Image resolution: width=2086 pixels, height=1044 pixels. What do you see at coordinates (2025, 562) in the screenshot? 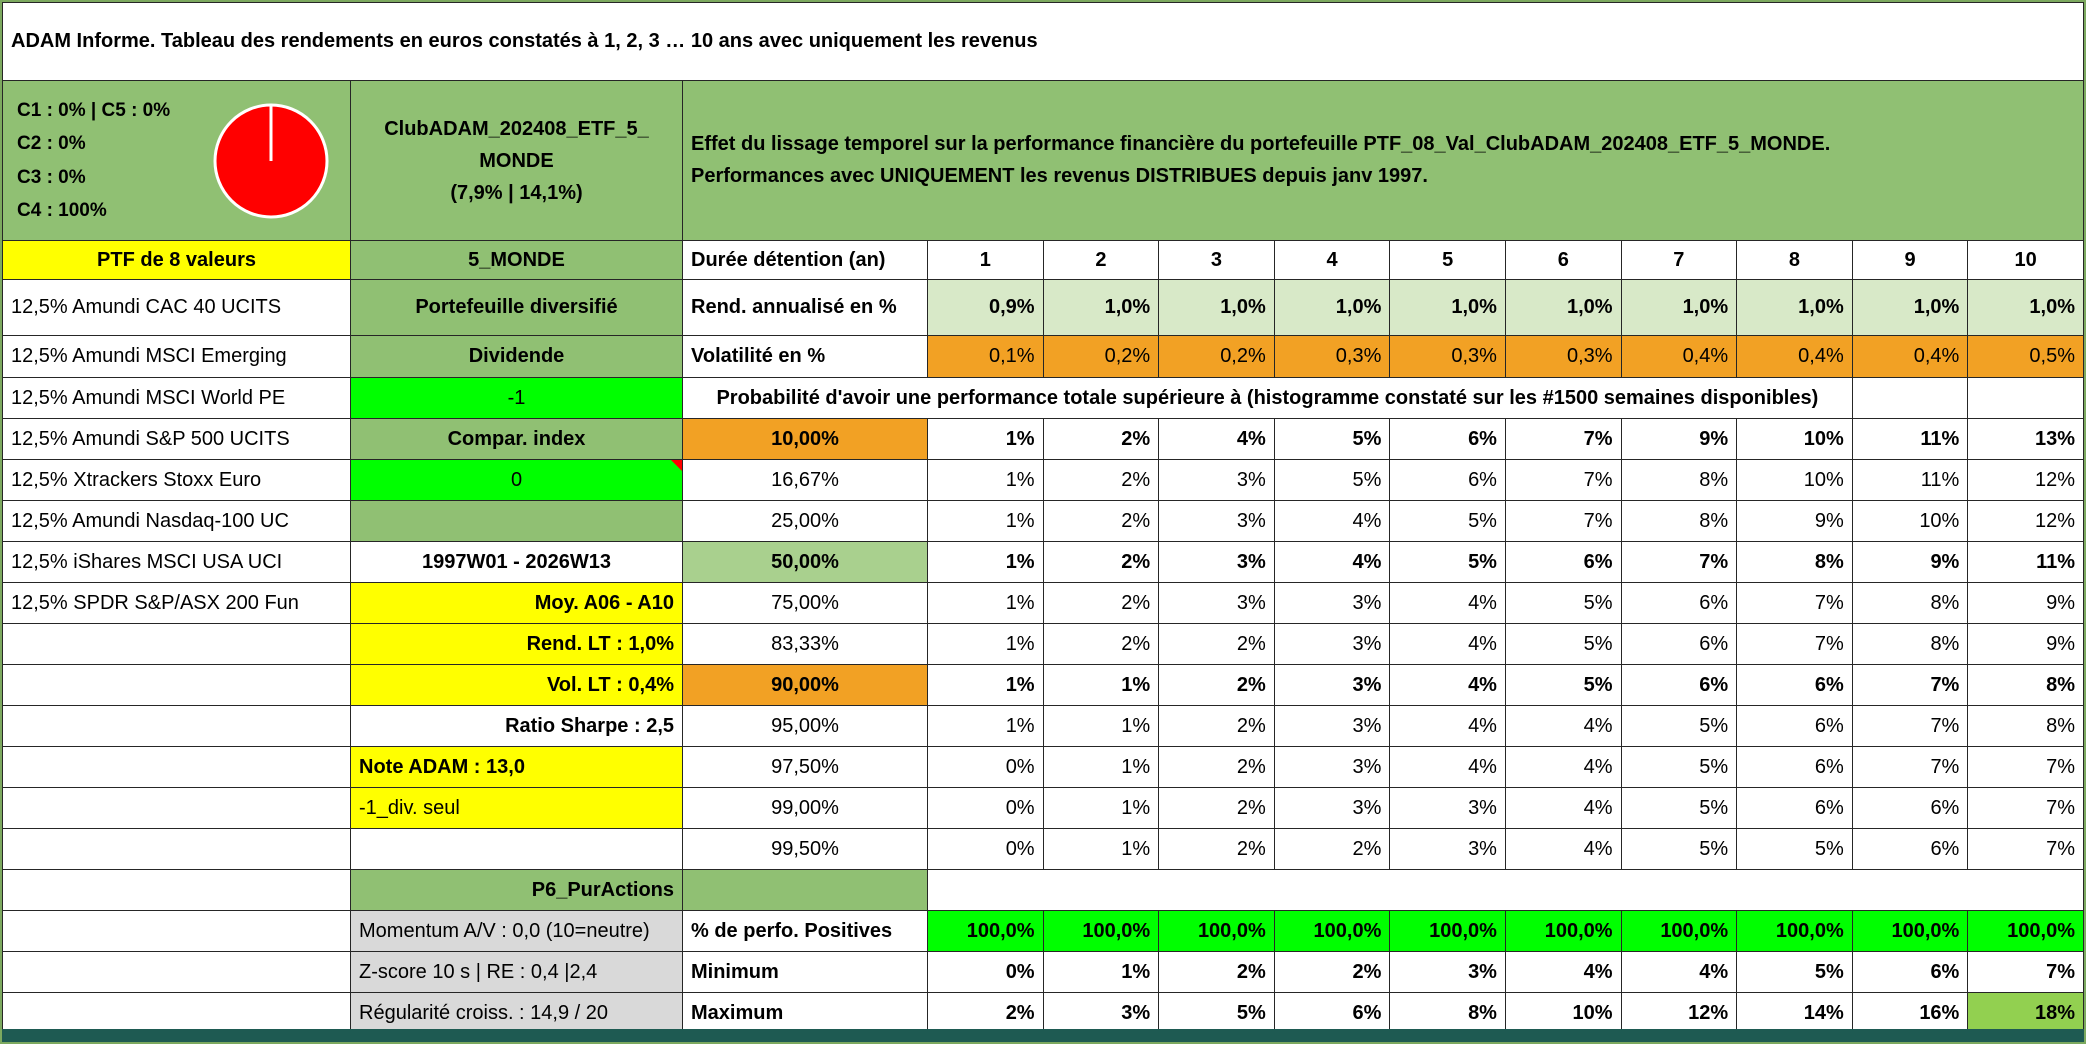
I see `cell-r7-c12: 11%` at bounding box center [2025, 562].